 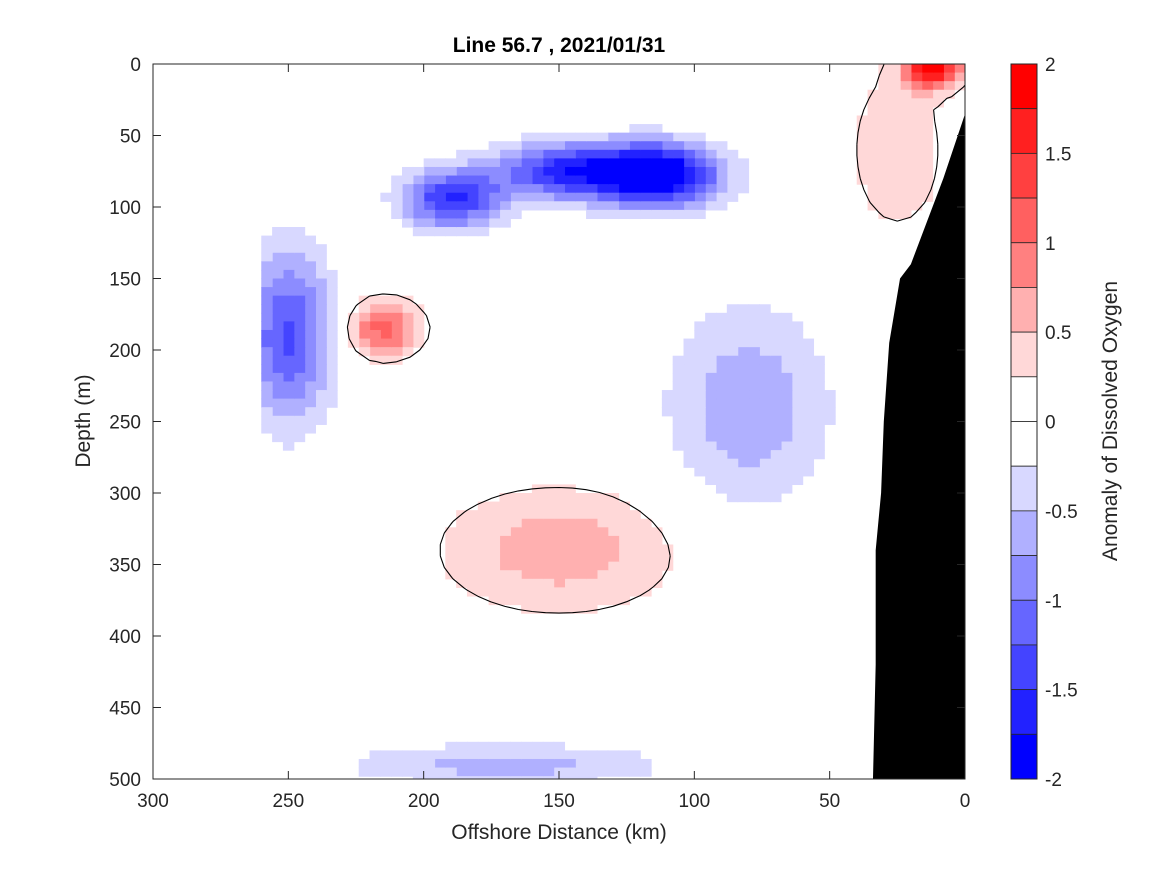 What do you see at coordinates (1053, 601) in the screenshot?
I see `colorbar-tick-label: -1` at bounding box center [1053, 601].